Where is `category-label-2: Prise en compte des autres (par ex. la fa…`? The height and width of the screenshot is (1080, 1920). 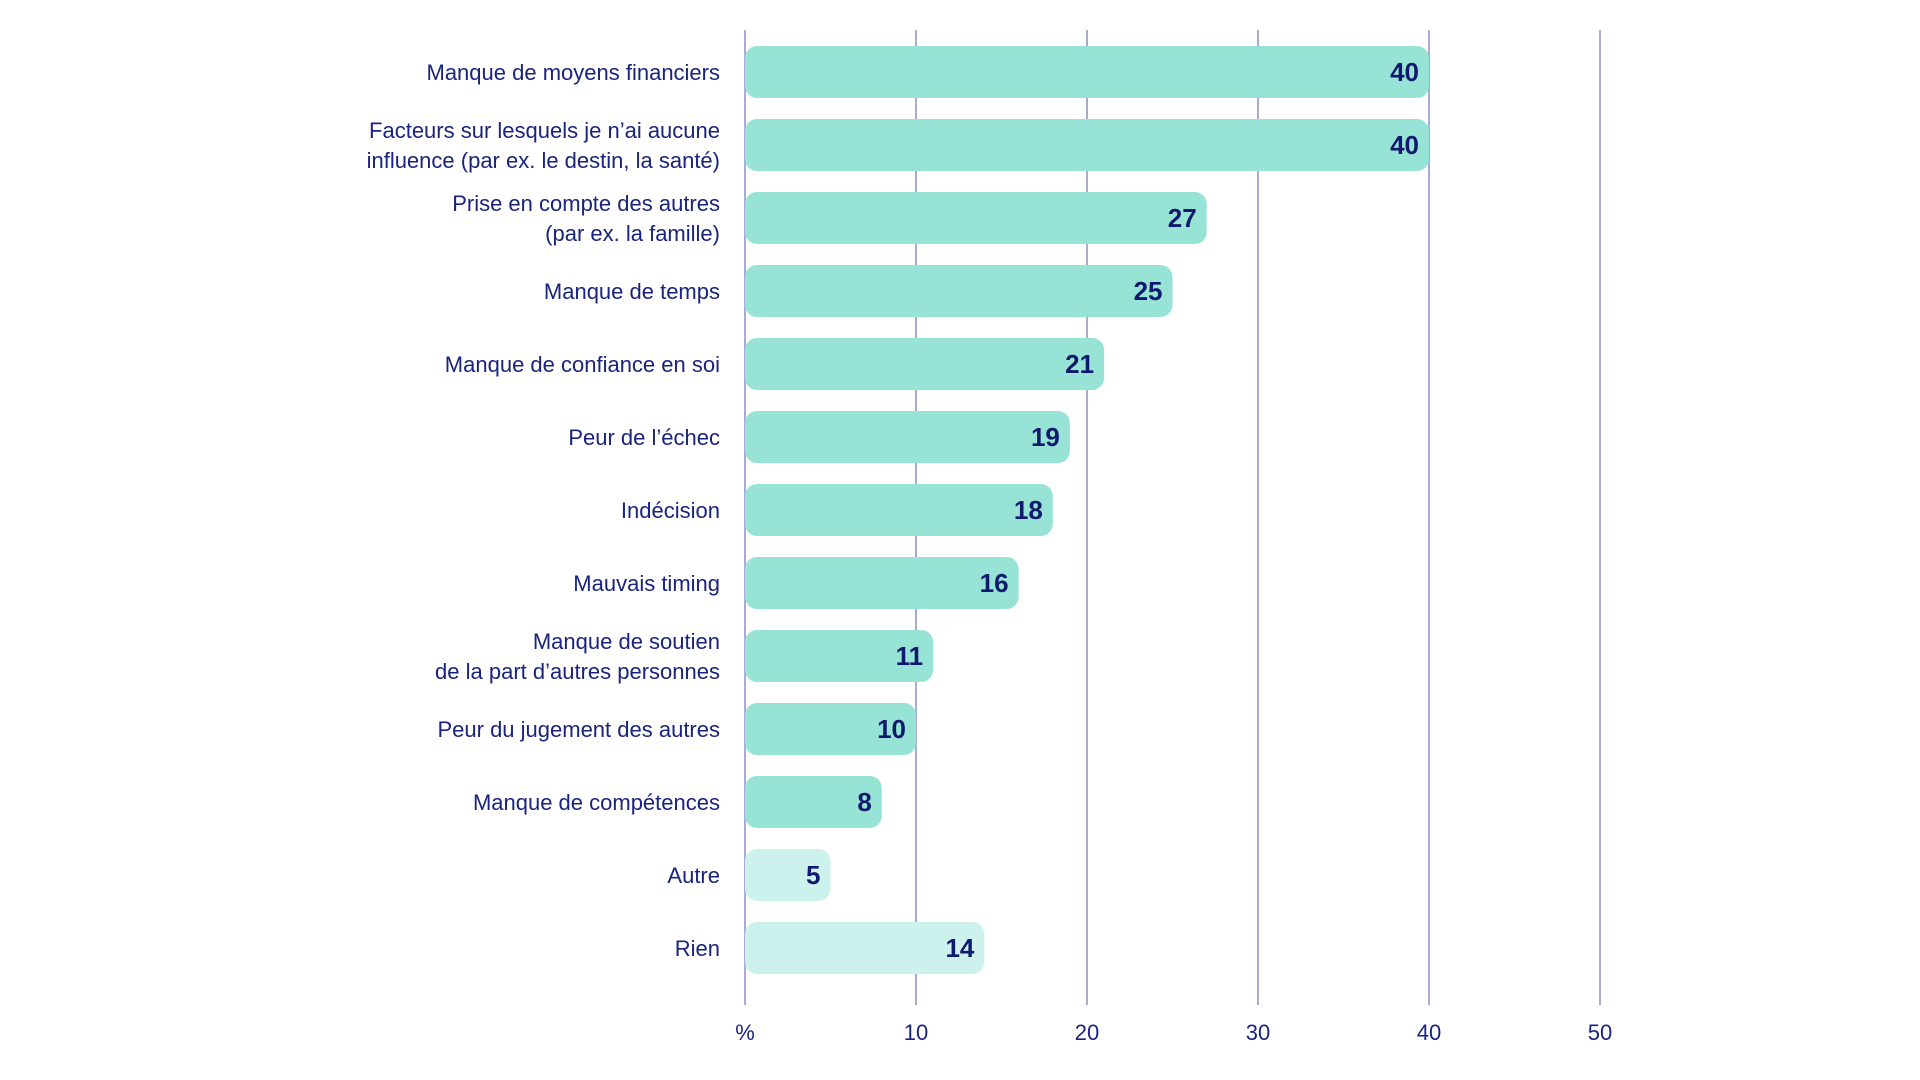
category-label-2: Prise en compte des autres (par ex. la fa… is located at coordinates (586, 218).